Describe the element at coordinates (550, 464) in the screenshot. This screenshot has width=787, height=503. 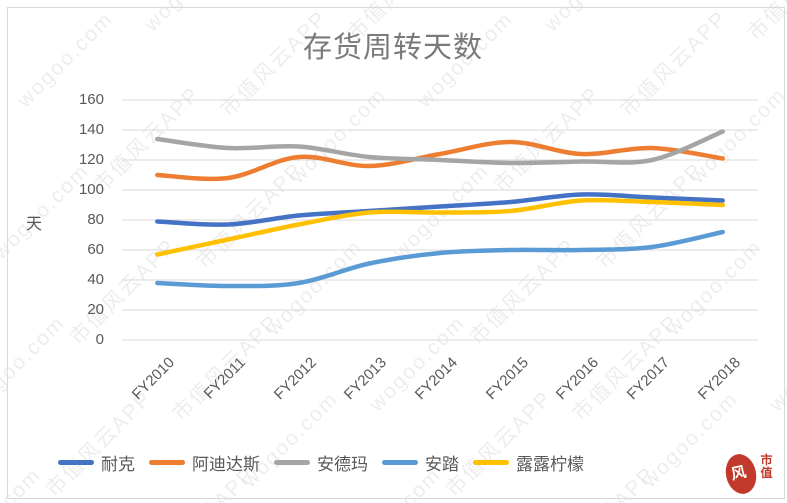
I see `legend-label: 露露柠檬` at that location.